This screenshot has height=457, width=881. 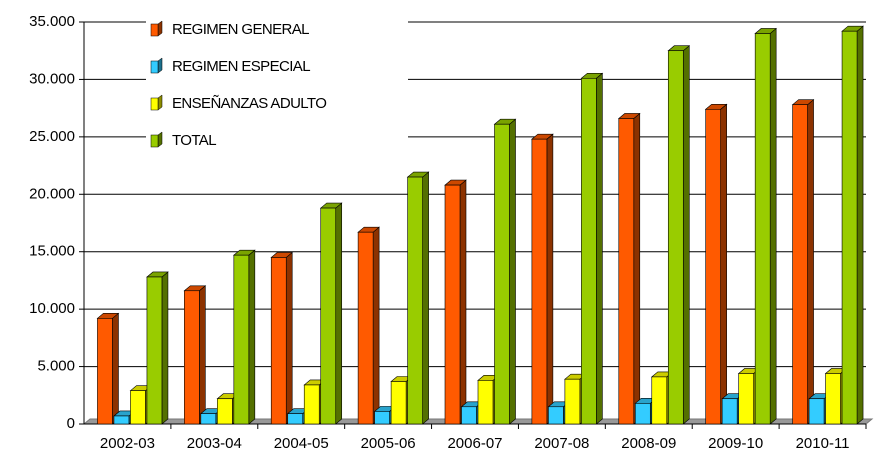 What do you see at coordinates (823, 443) in the screenshot?
I see `x-tick-label: 2010-11` at bounding box center [823, 443].